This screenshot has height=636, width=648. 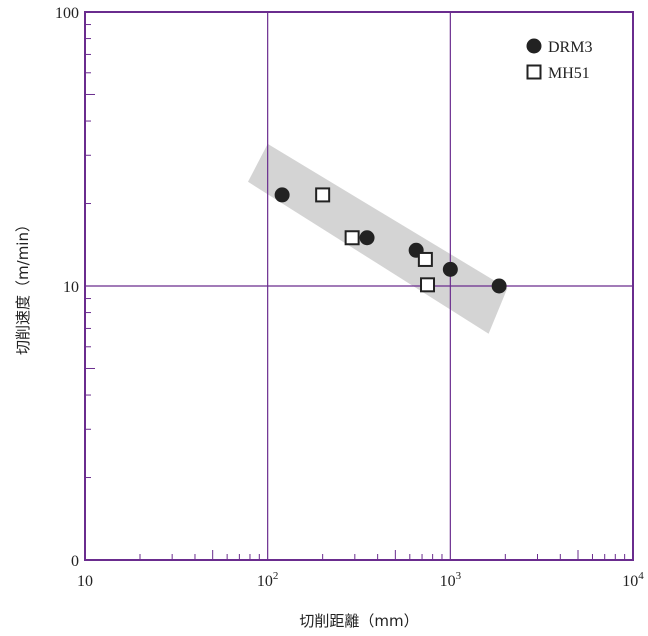 I want to click on y-tick-label: 0, so click(x=75, y=561).